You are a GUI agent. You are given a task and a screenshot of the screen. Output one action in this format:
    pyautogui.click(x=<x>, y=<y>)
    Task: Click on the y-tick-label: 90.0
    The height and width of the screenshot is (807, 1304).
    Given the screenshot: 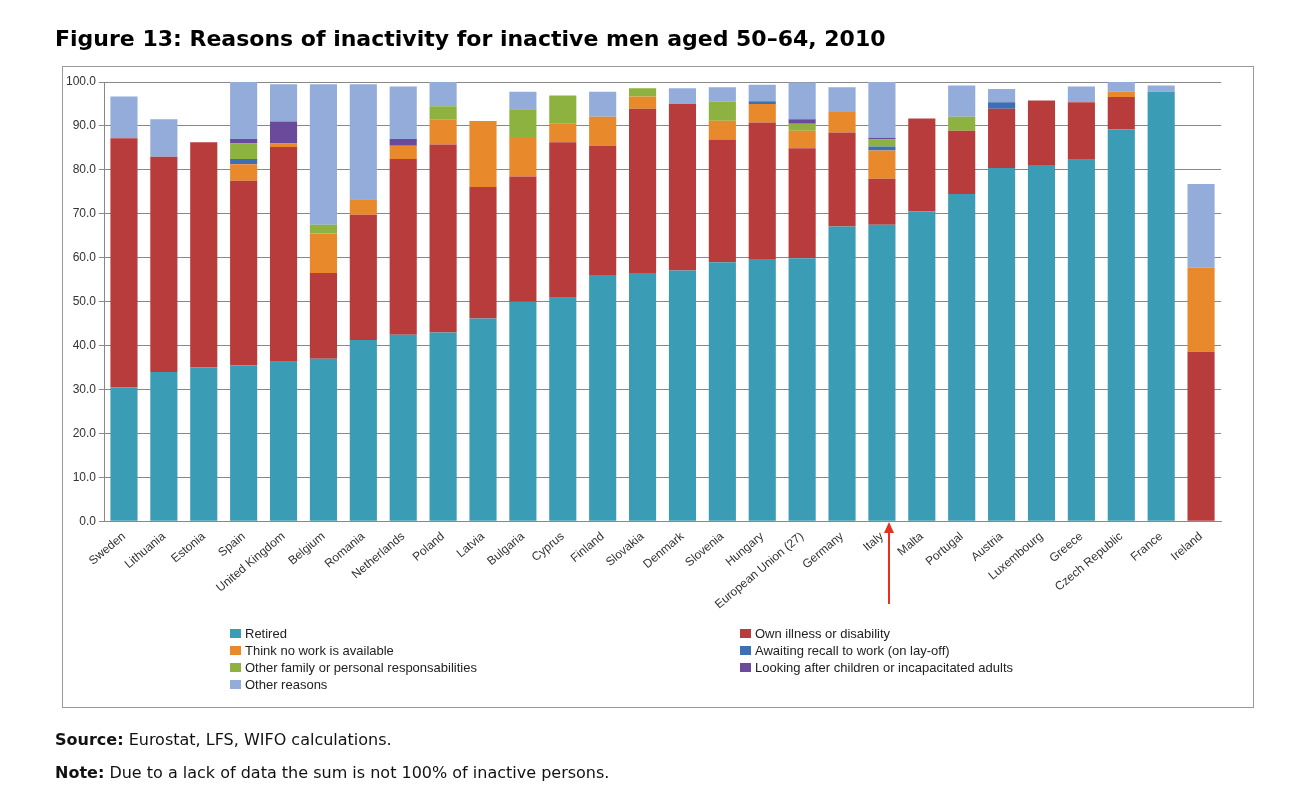 What is the action you would take?
    pyautogui.click(x=84, y=125)
    